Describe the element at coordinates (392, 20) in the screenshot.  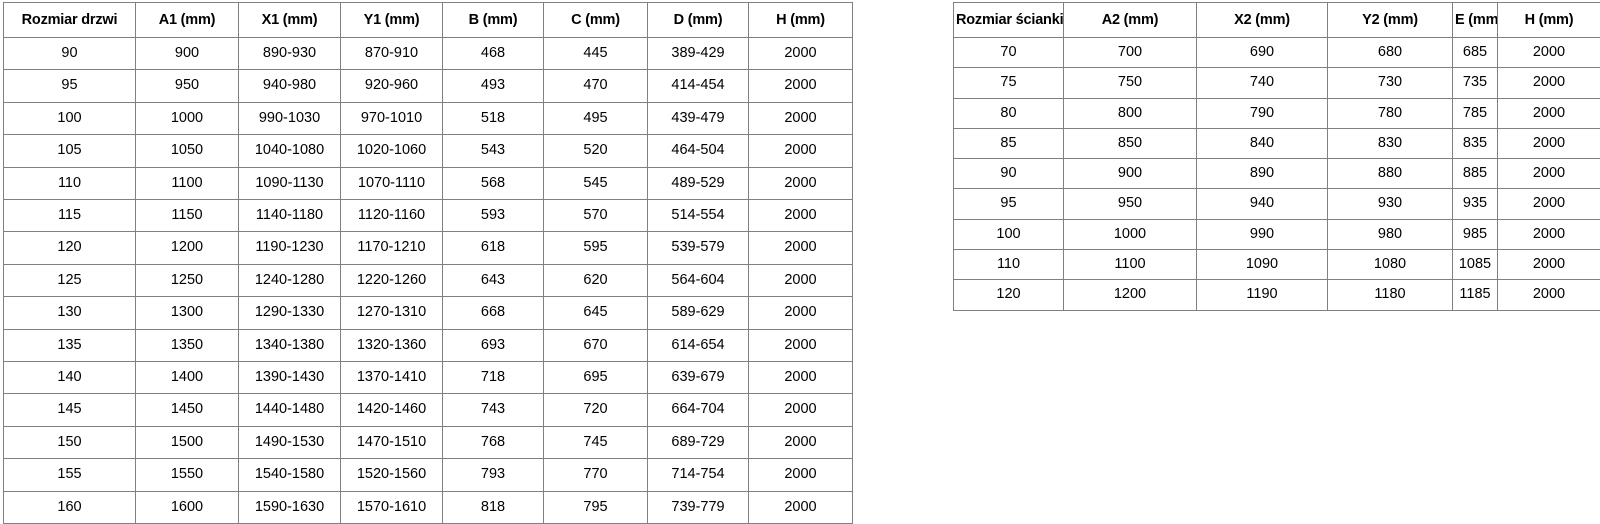
I see `door-column-header-3: Y1 (mm)` at that location.